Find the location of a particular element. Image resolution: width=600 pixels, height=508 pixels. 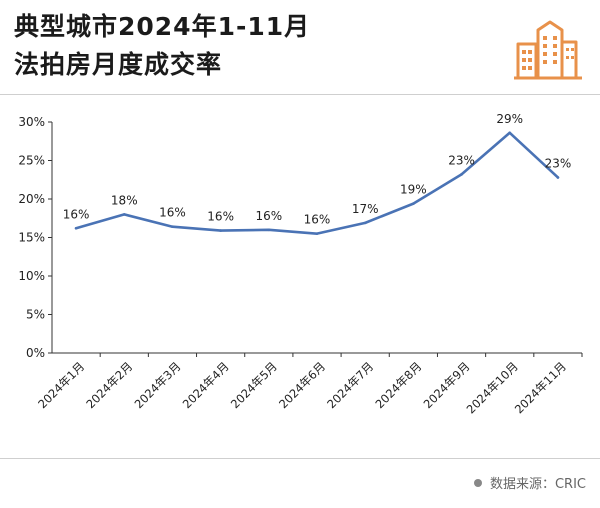

x-tick-label: 2024年11月 is located at coordinates (540, 387).